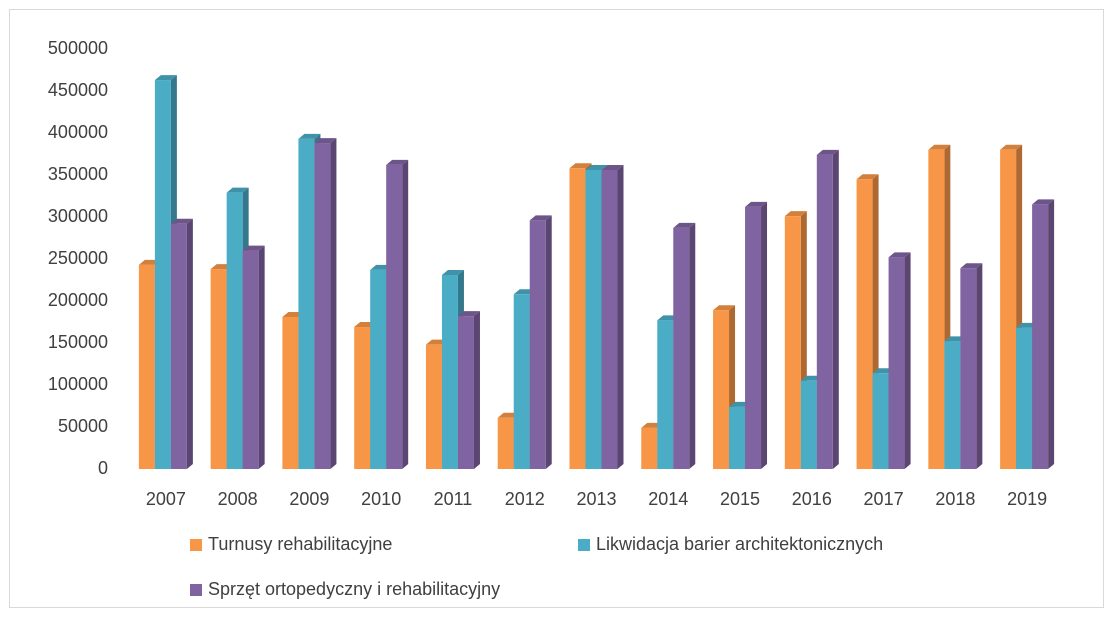  Describe the element at coordinates (525, 499) in the screenshot. I see `x-tick-label: 2012` at that location.